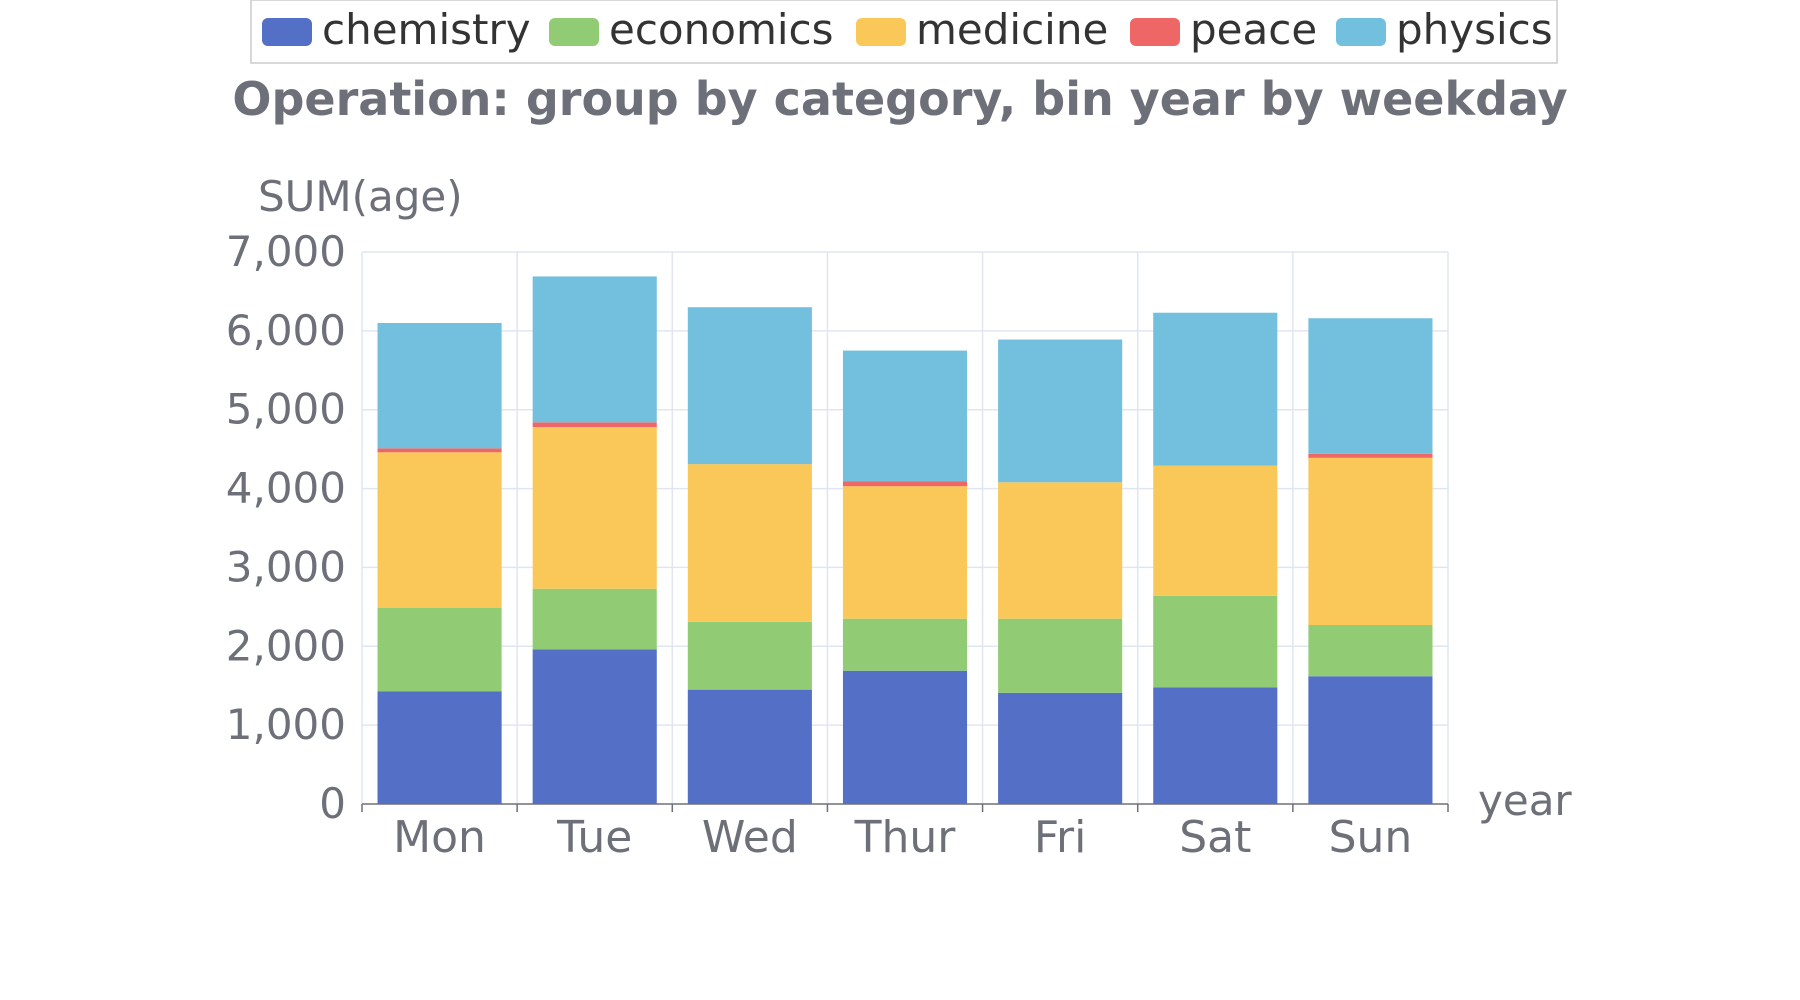 This screenshot has width=1800, height=1000. What do you see at coordinates (905, 737) in the screenshot?
I see `bar-chemistry-thur` at bounding box center [905, 737].